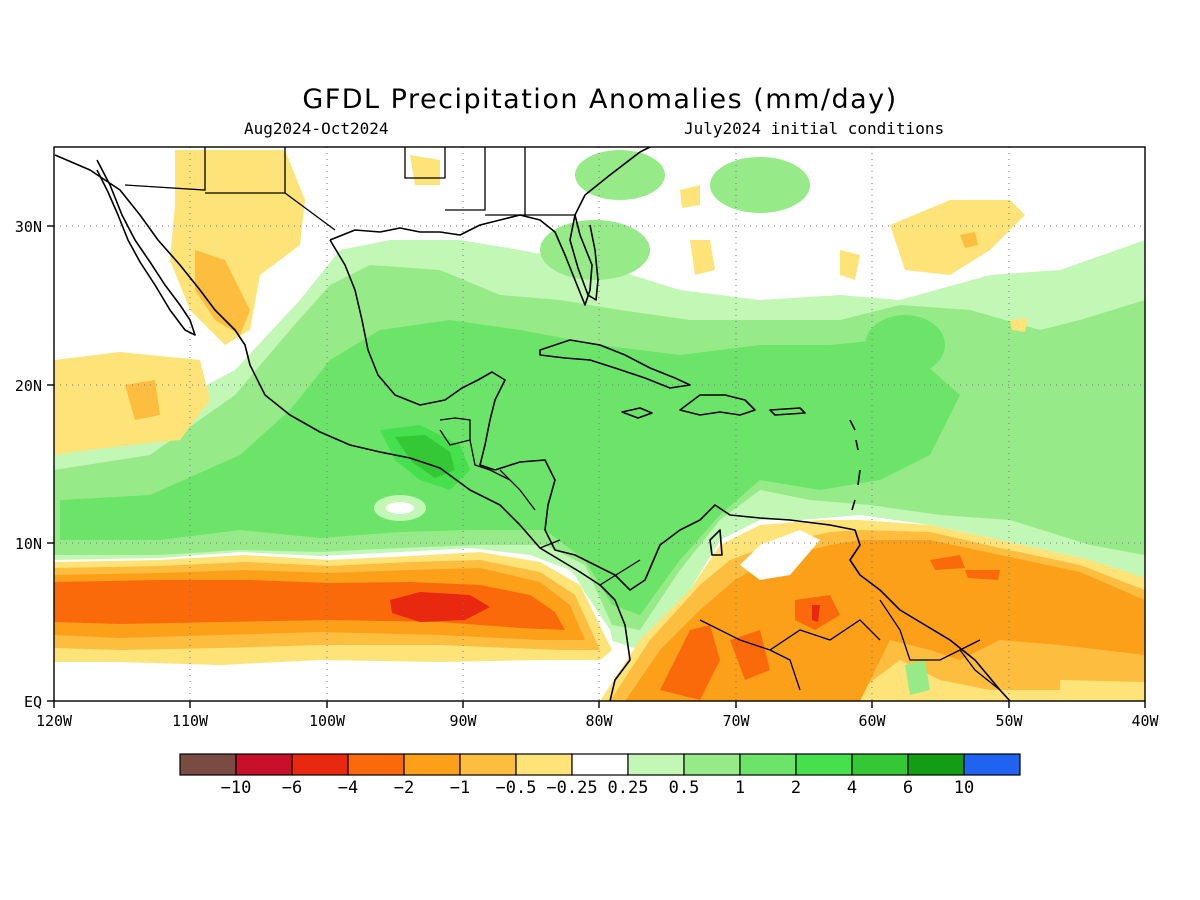 The height and width of the screenshot is (900, 1200). I want to click on x-axis-labels: 120W 110W 100W 90W 80W 70W 60W 50W 40W, so click(598, 721).